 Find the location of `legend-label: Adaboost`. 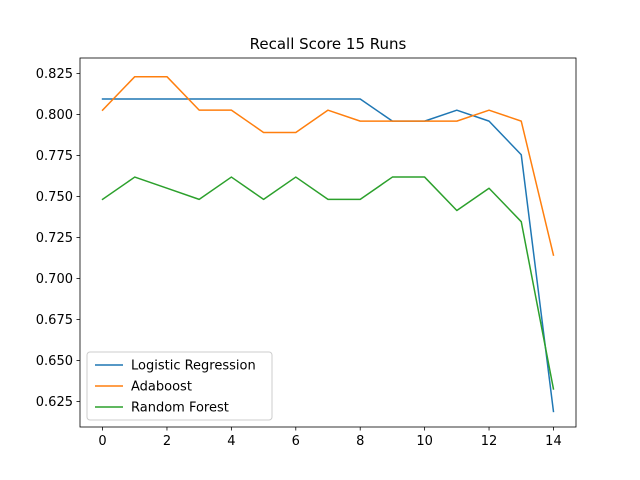

legend-label: Adaboost is located at coordinates (161, 387).